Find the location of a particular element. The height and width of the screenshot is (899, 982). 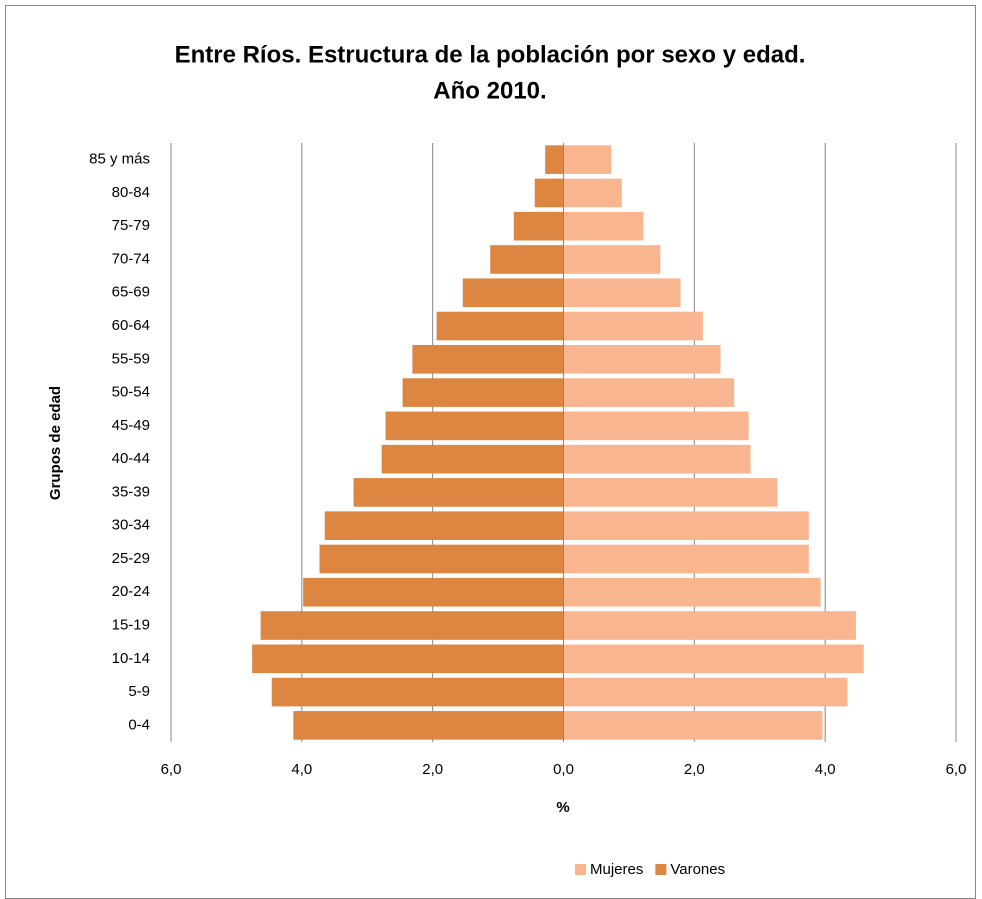

y-tick-label: 15-19 is located at coordinates (131, 624).